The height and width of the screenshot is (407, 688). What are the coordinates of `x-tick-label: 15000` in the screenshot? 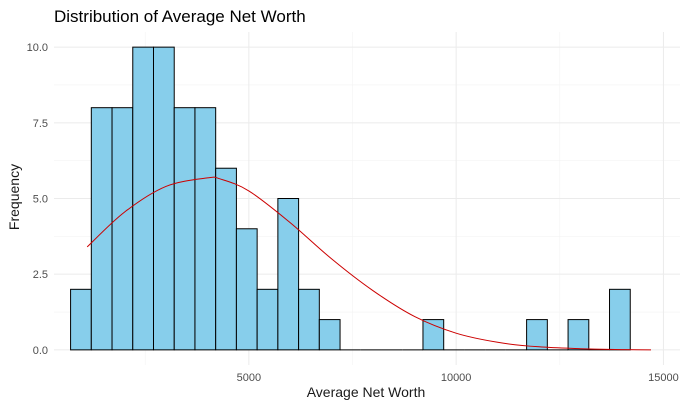 It's located at (663, 378).